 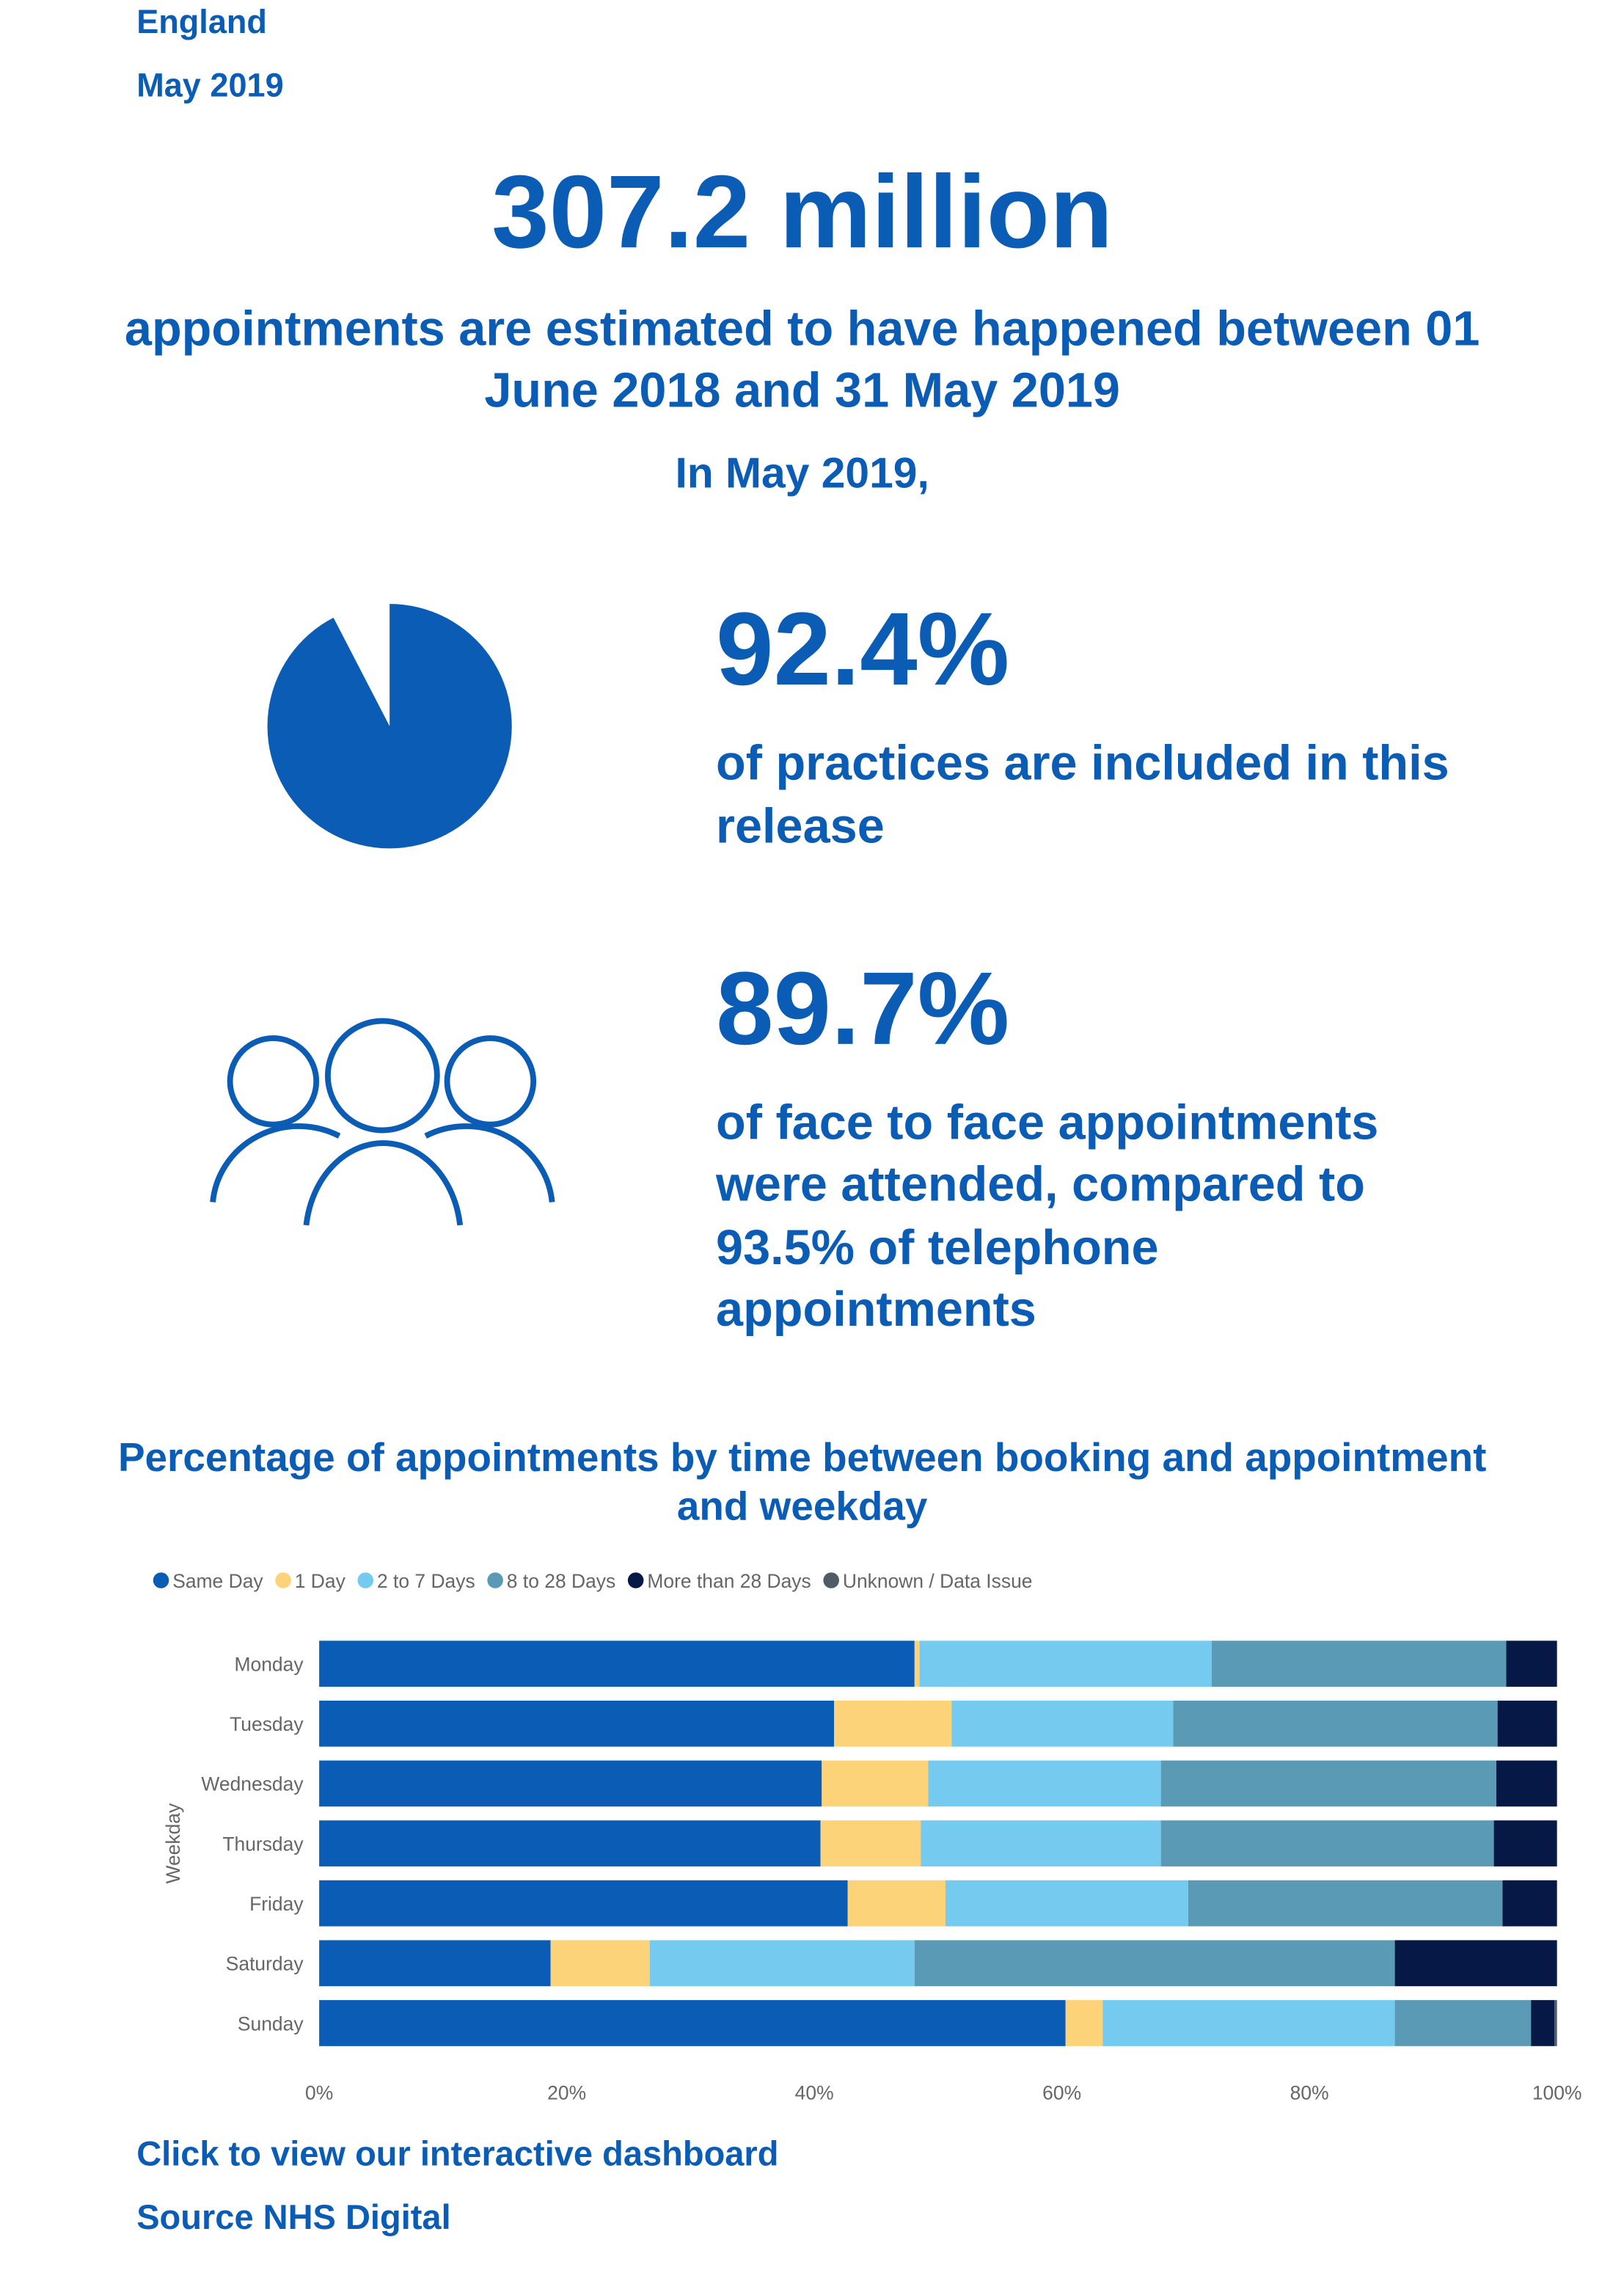 I want to click on intro: In May 2019,, so click(x=802, y=473).